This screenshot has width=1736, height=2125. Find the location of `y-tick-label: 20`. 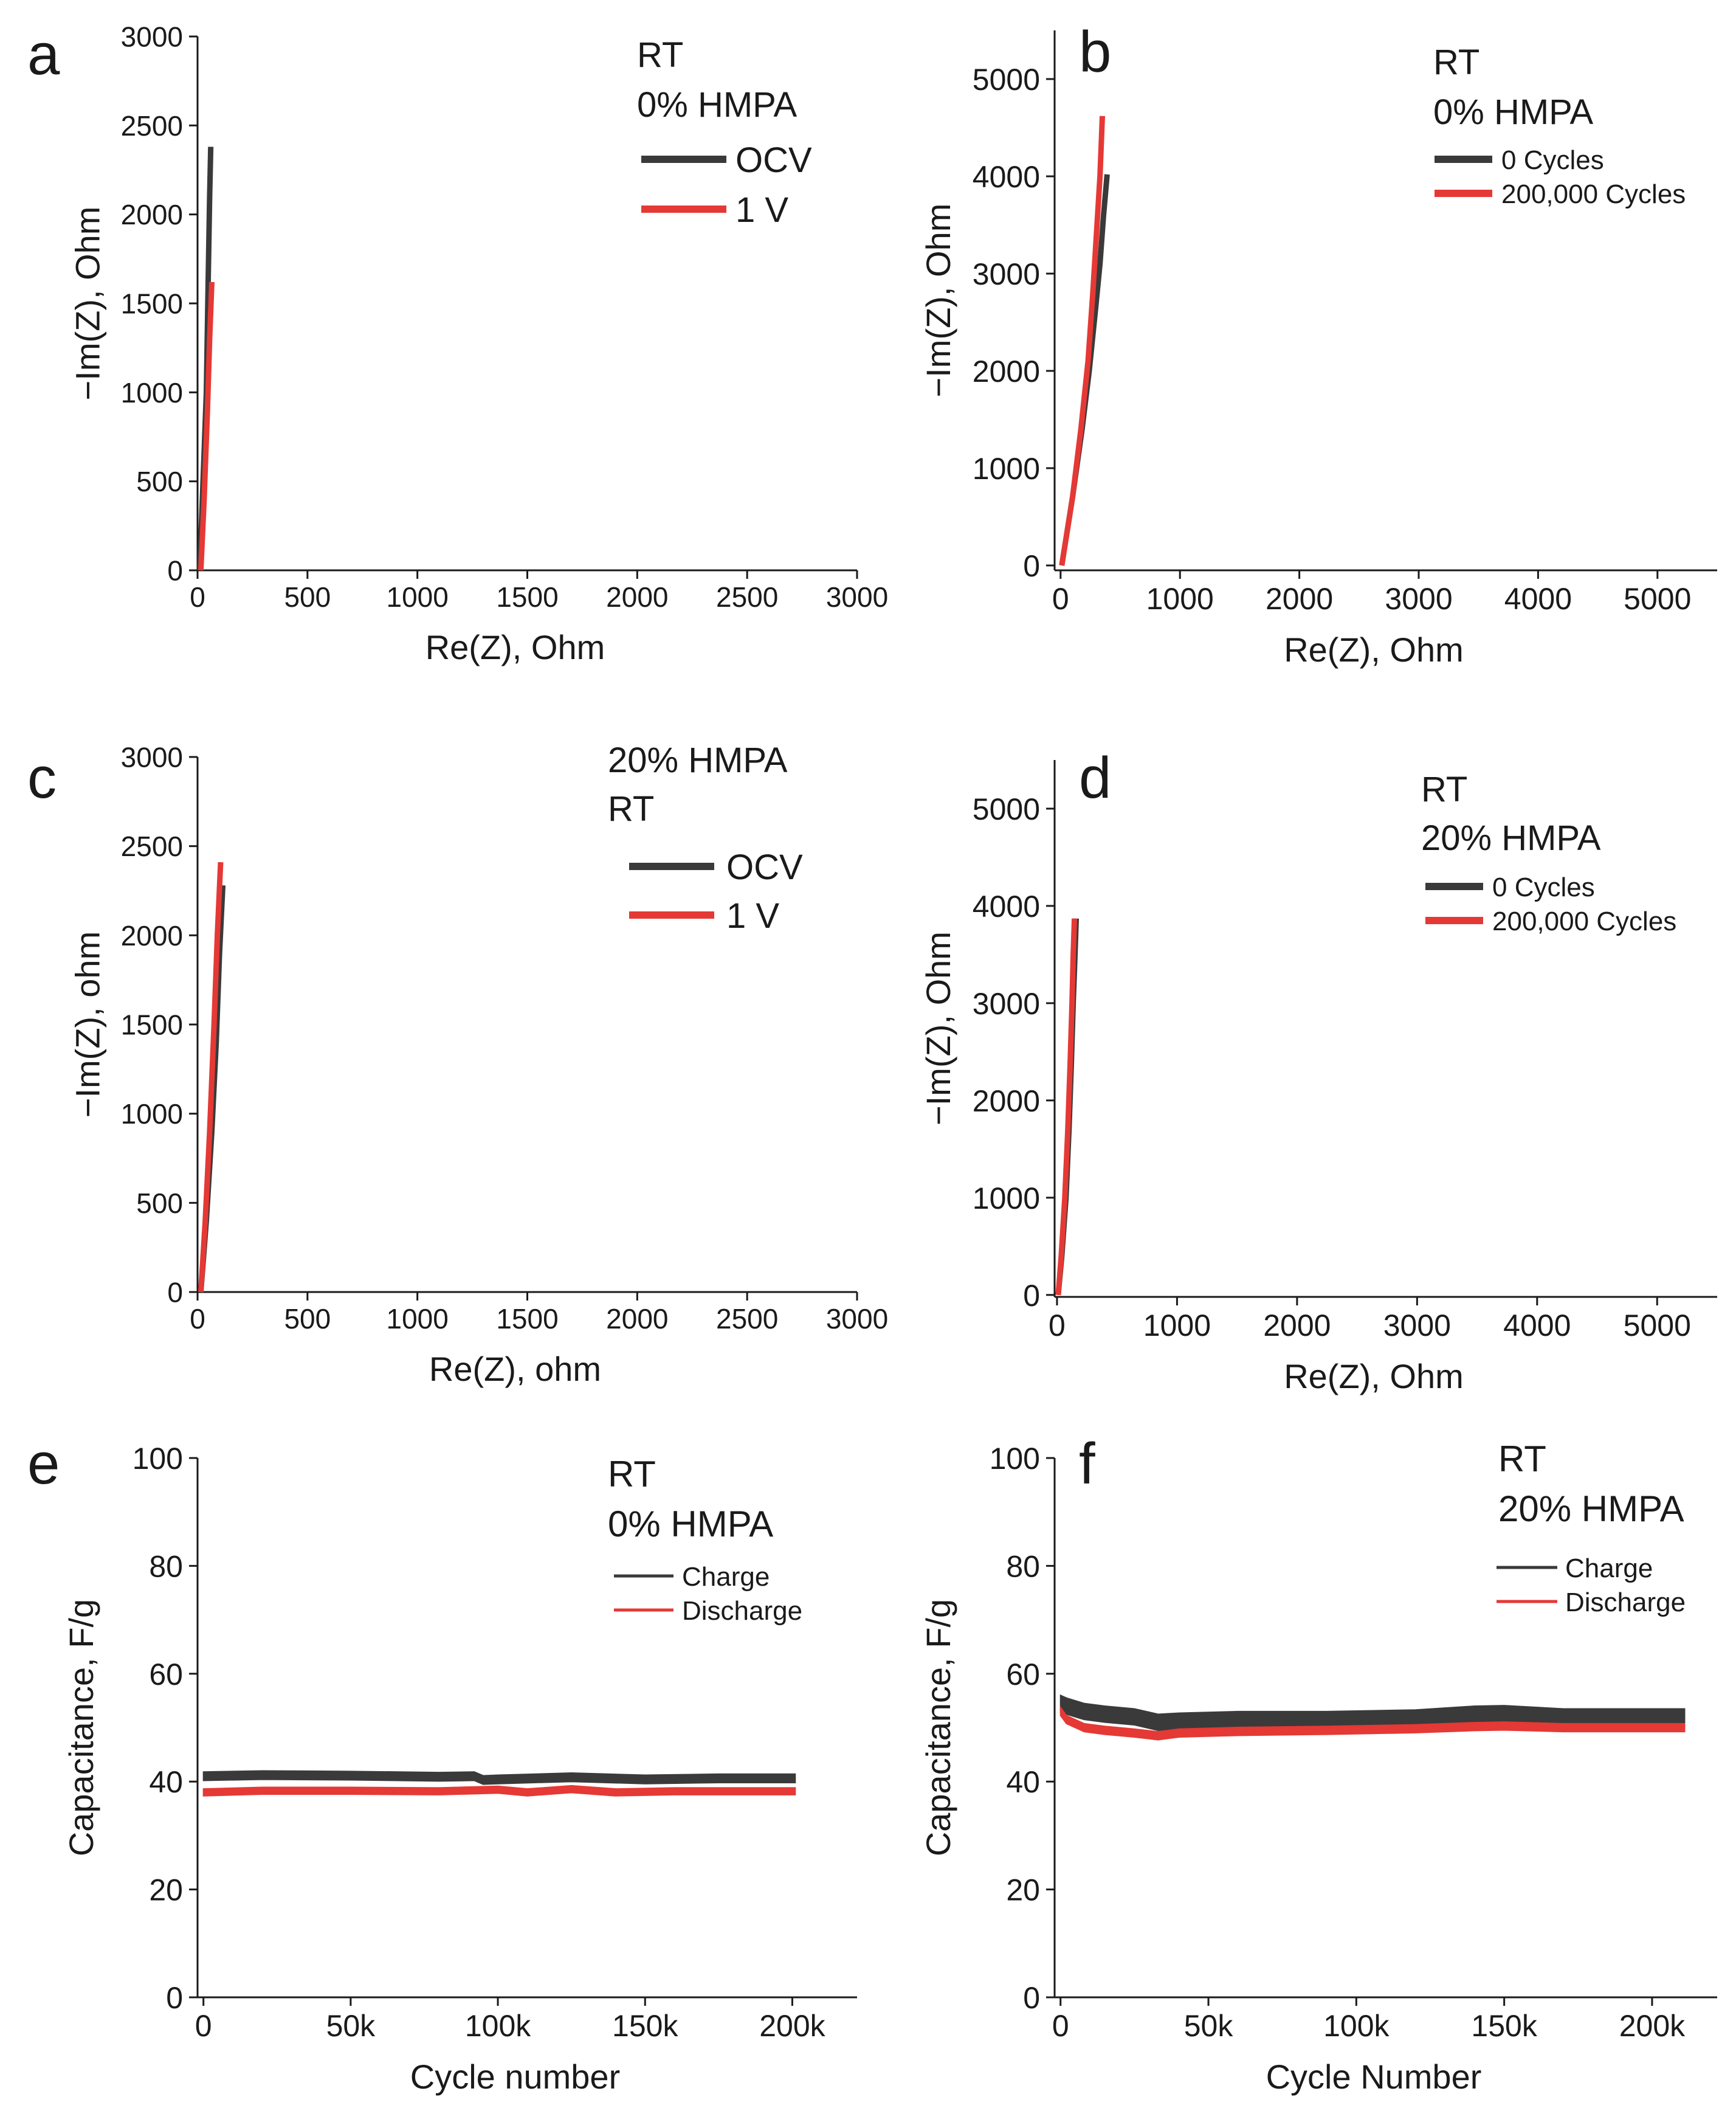

y-tick-label: 20 is located at coordinates (1023, 1890).